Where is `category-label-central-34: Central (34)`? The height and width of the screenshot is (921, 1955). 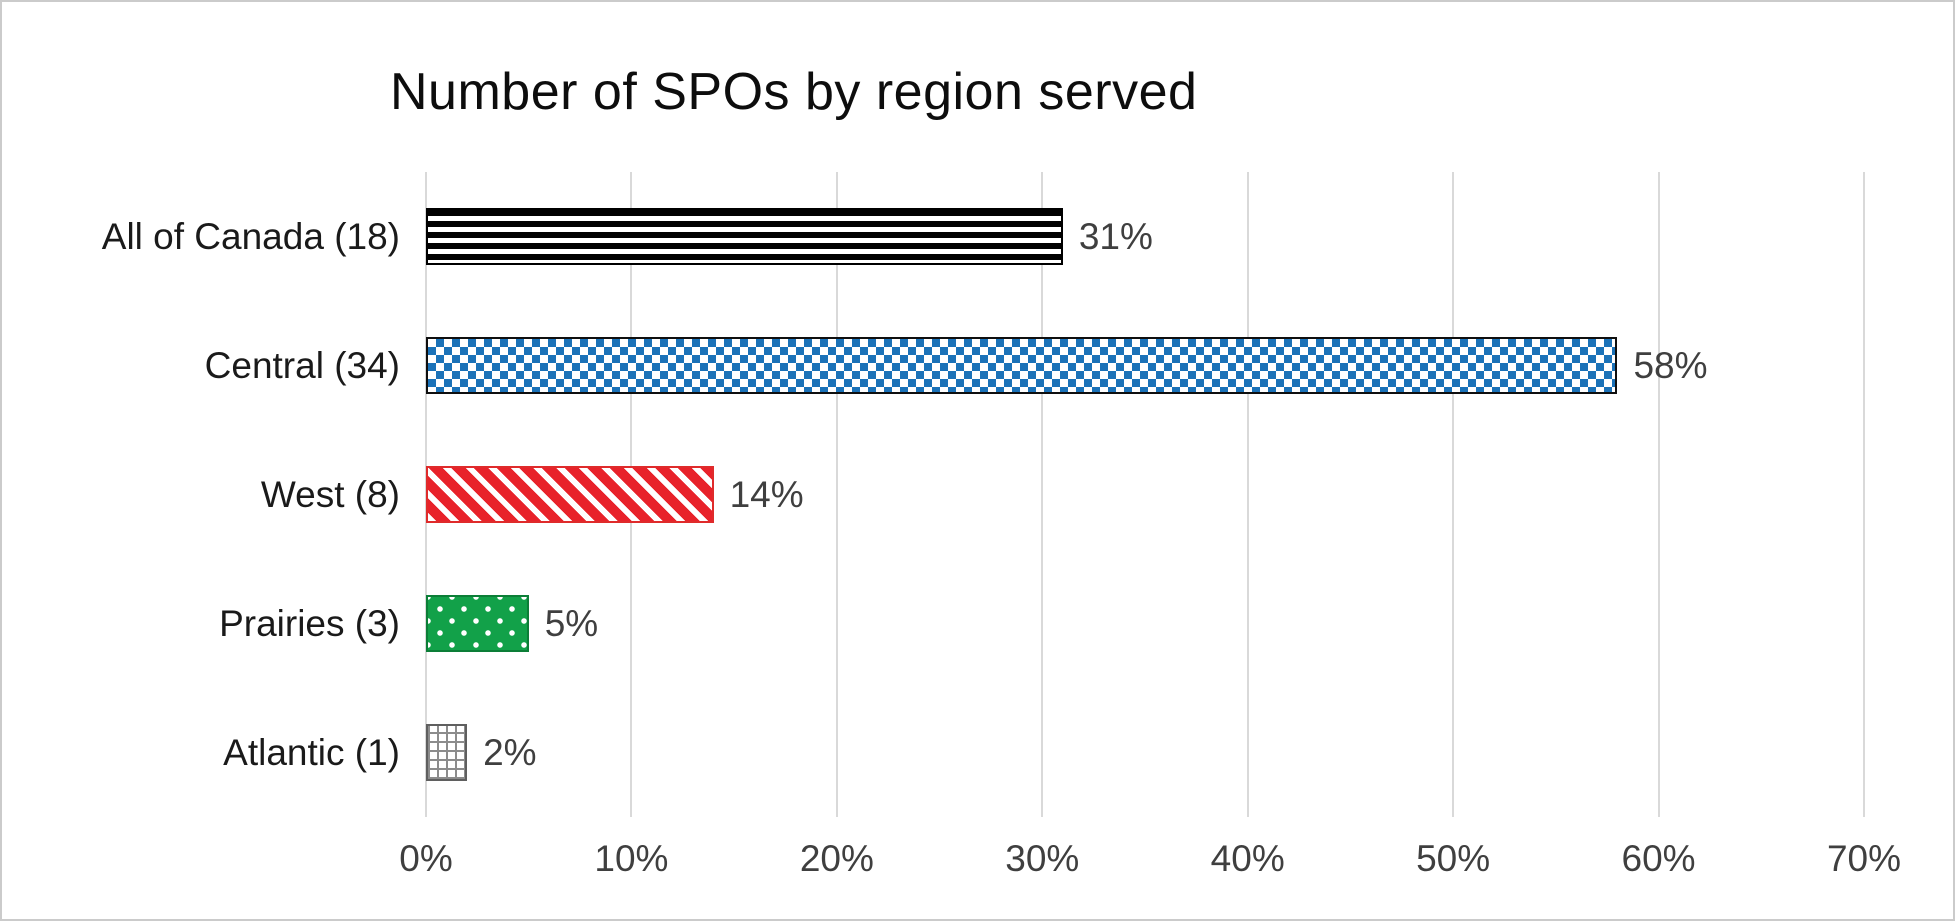
category-label-central-34: Central (34) is located at coordinates (302, 365).